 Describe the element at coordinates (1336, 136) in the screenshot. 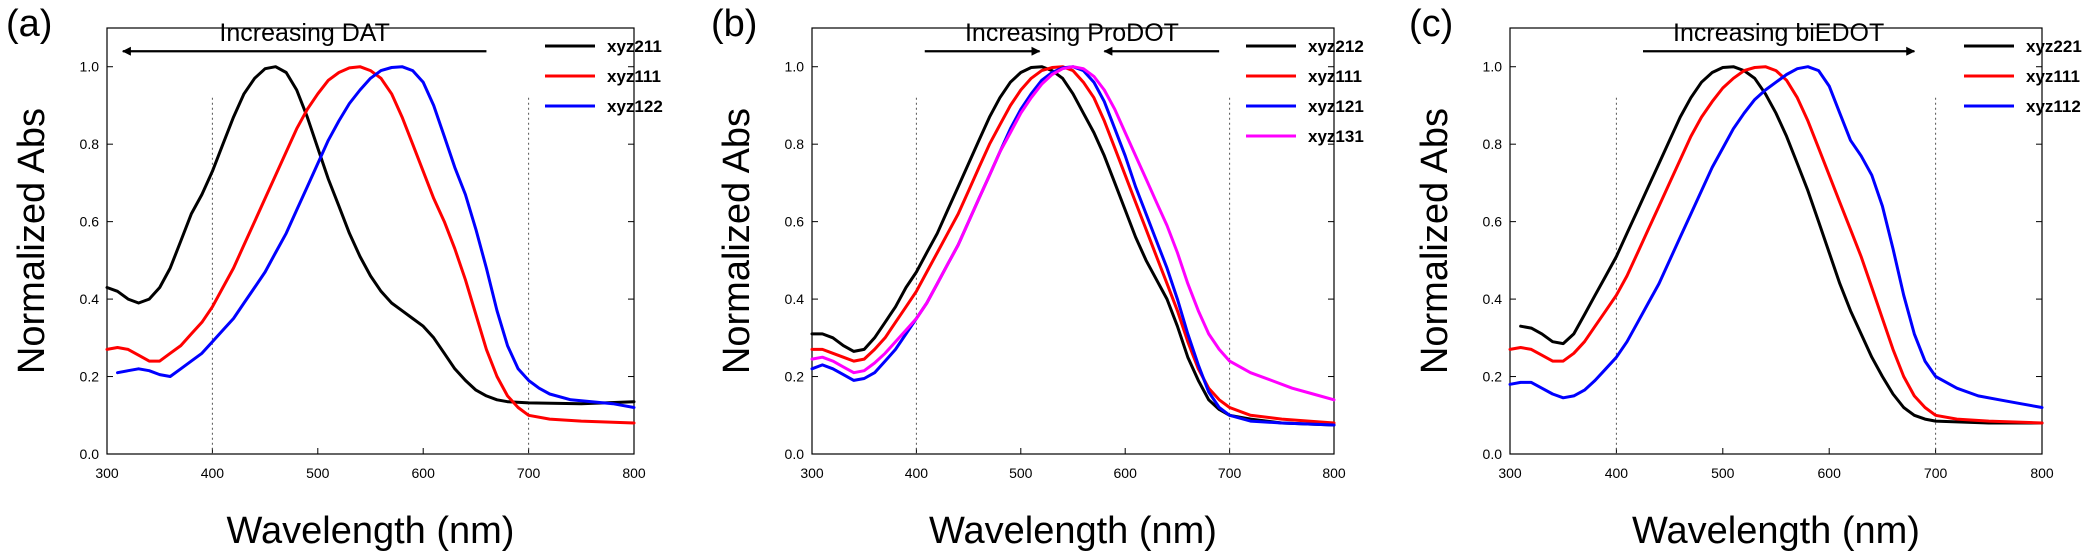

I see `legend-label: xyz131` at that location.